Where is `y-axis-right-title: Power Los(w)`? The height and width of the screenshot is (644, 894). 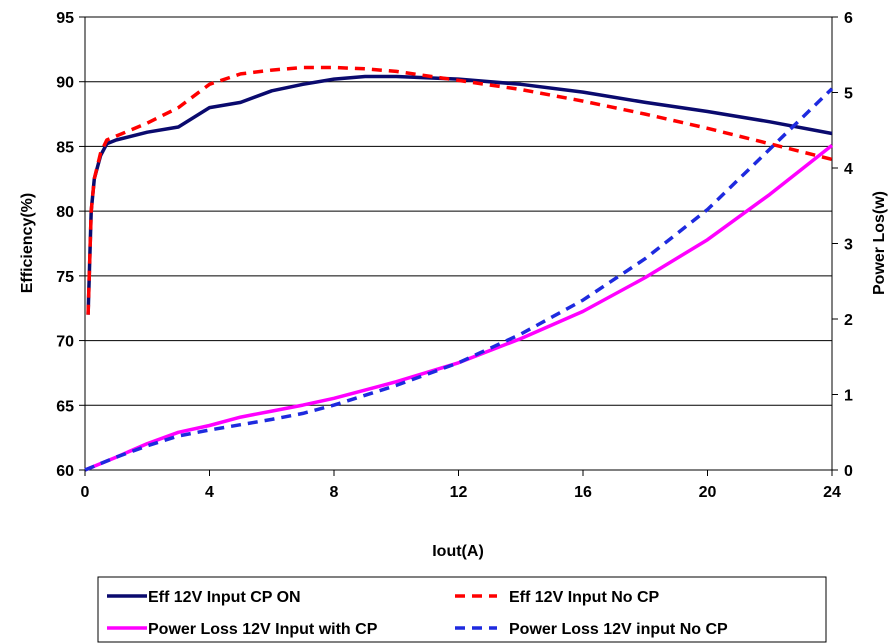
y-axis-right-title: Power Los(w) is located at coordinates (879, 243).